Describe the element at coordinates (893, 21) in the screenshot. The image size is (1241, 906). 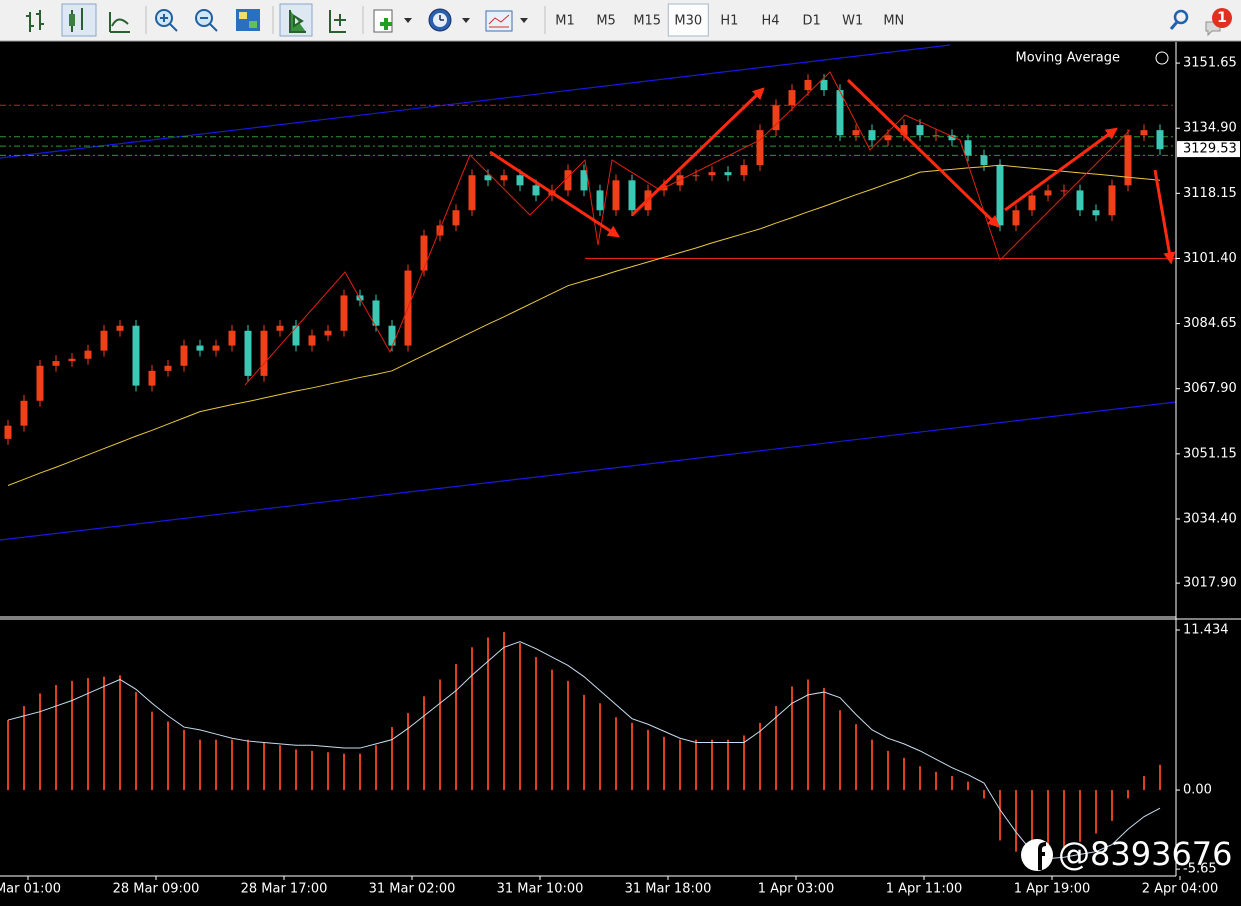
I see `timeframe-button: MN` at that location.